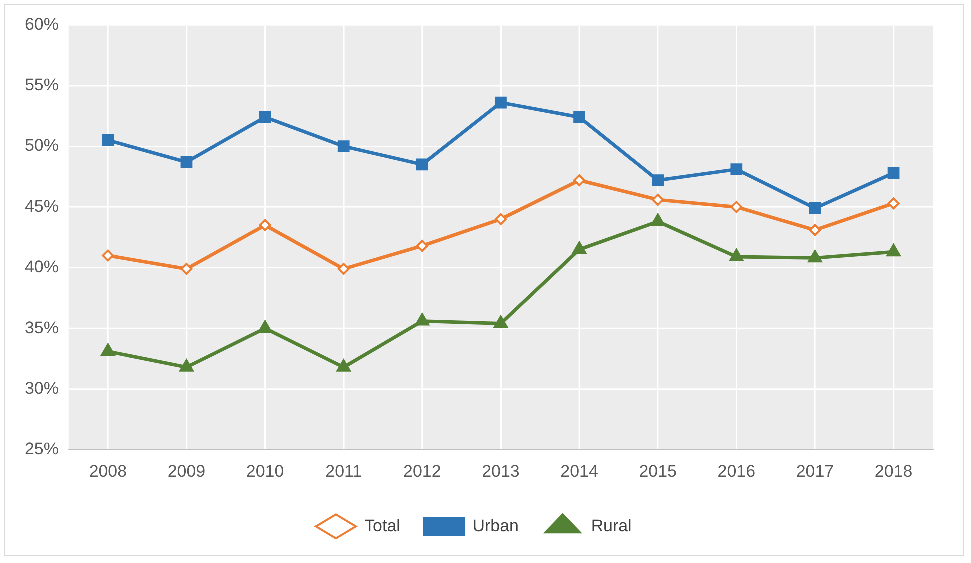 The width and height of the screenshot is (971, 563). I want to click on x-tick-label: 2015, so click(658, 471).